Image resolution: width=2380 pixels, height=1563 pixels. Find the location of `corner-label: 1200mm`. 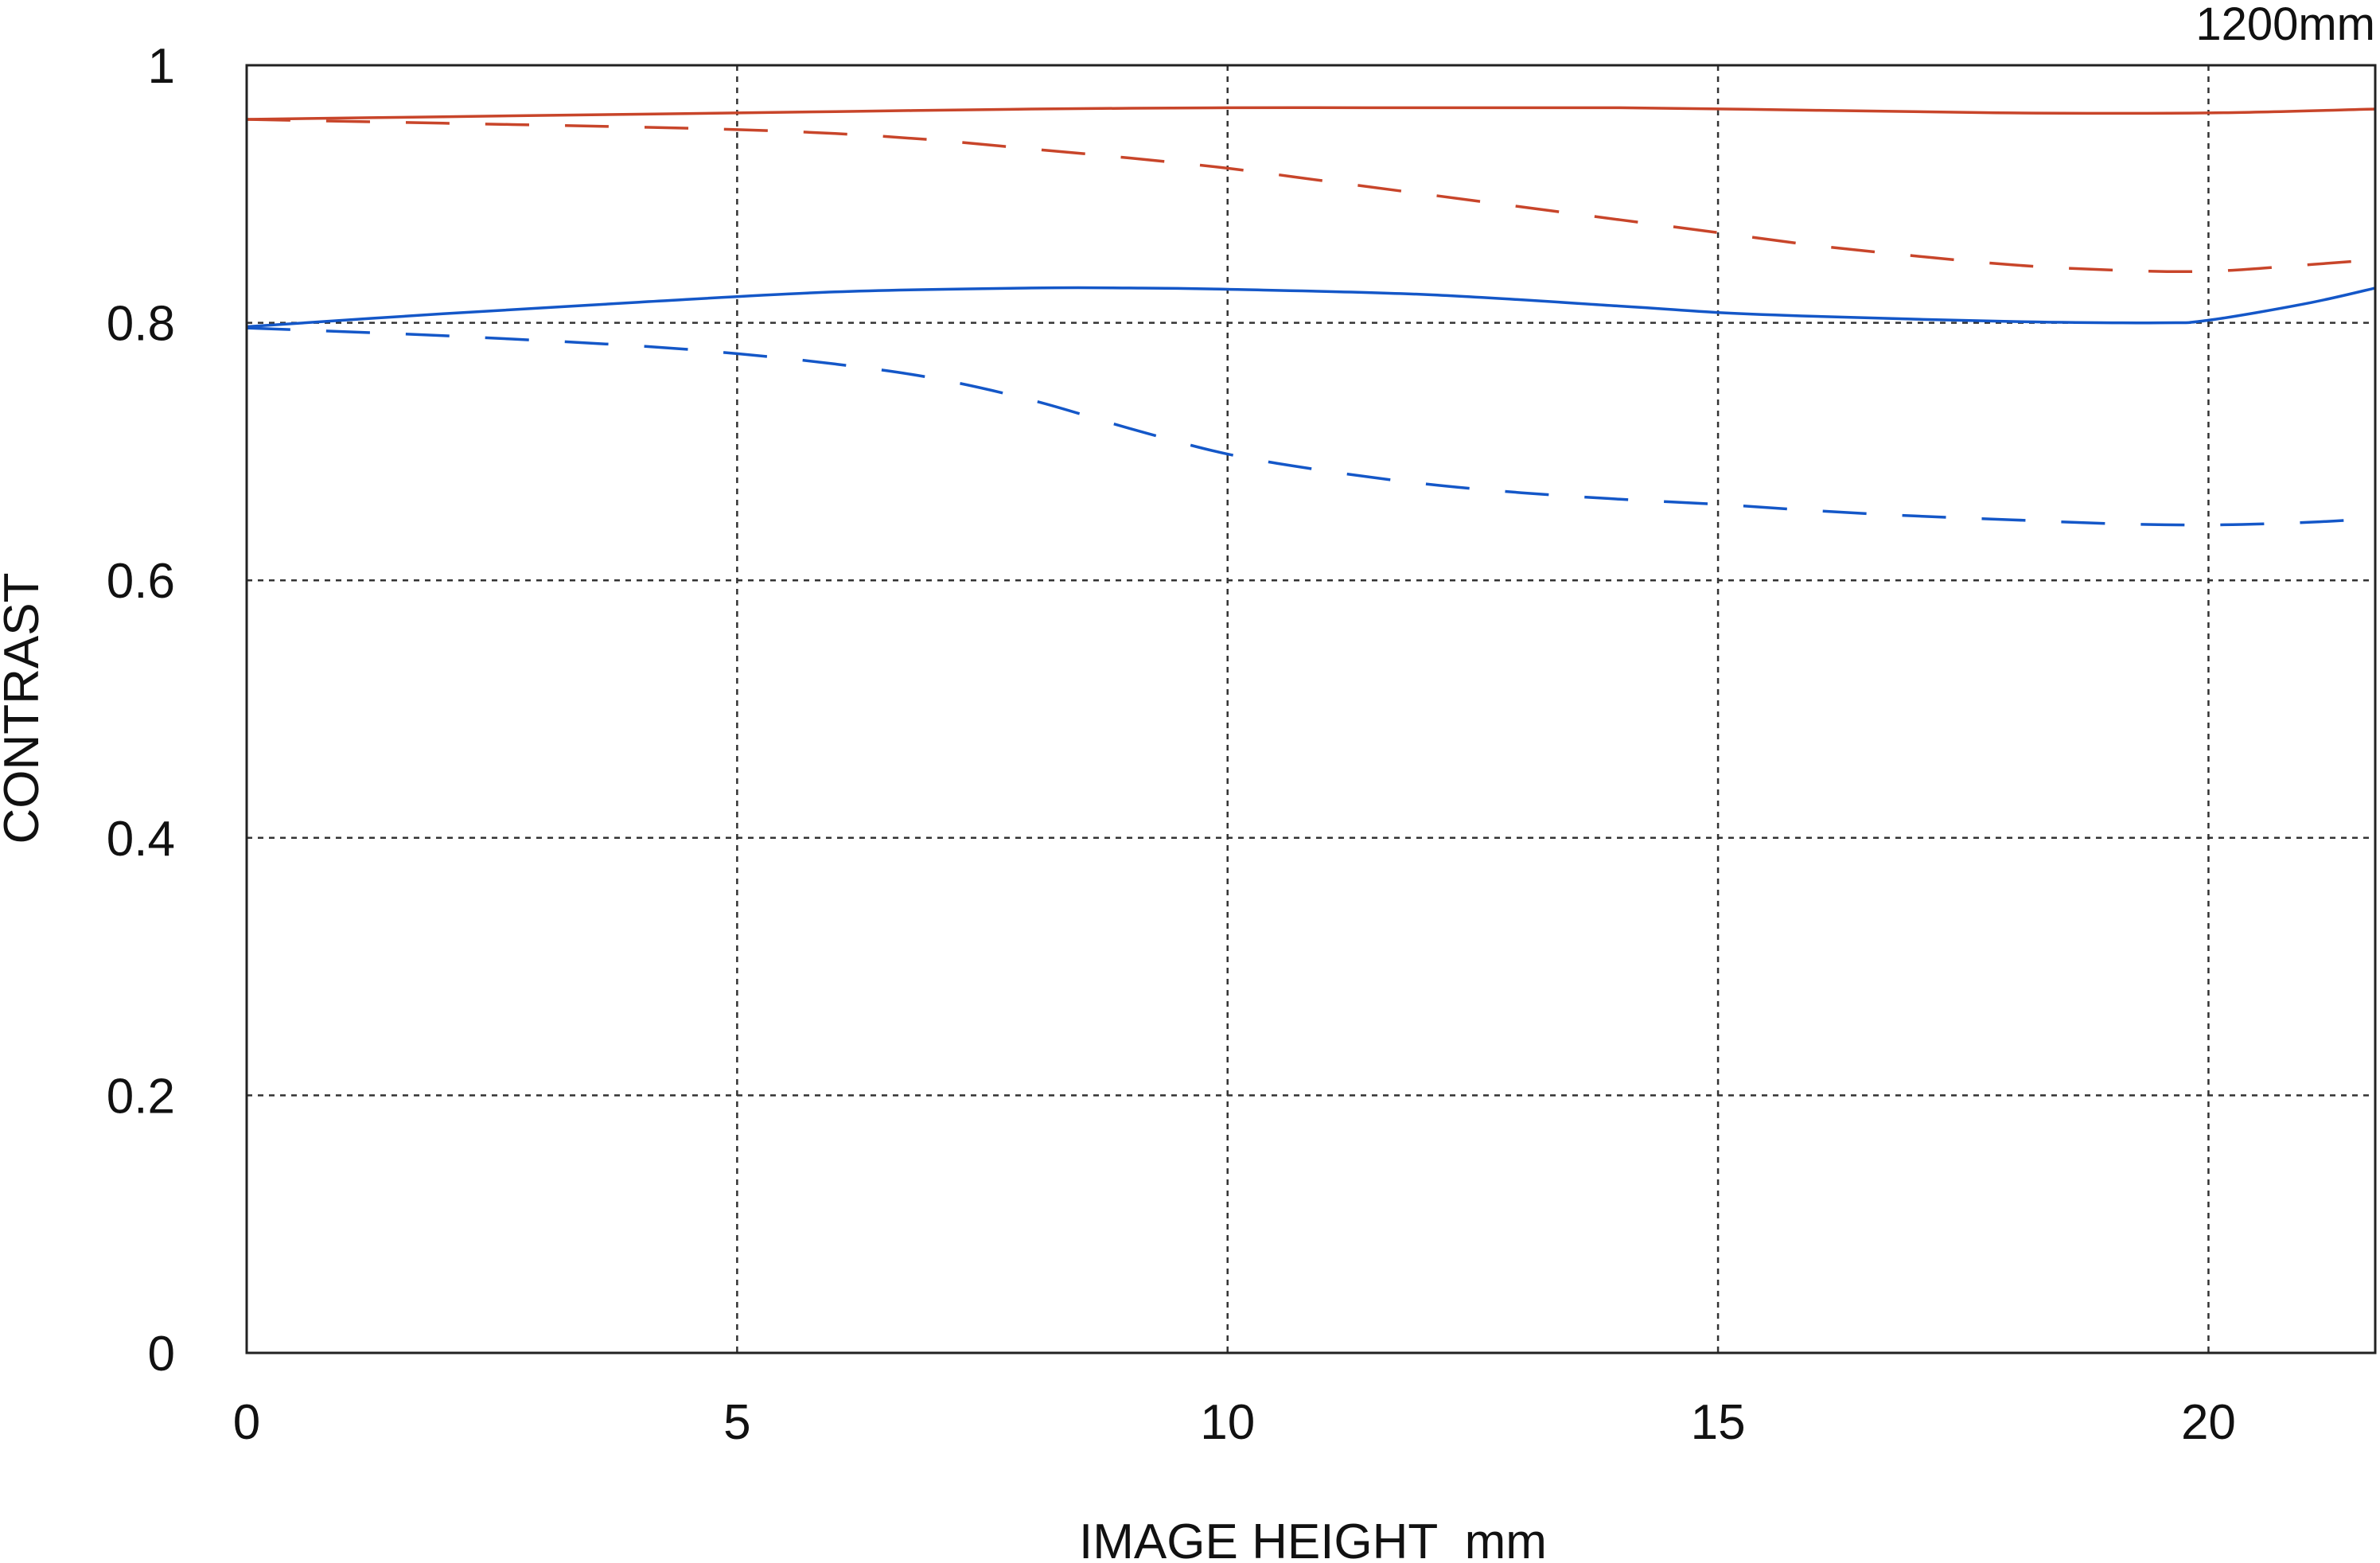

corner-label: 1200mm is located at coordinates (2285, 25).